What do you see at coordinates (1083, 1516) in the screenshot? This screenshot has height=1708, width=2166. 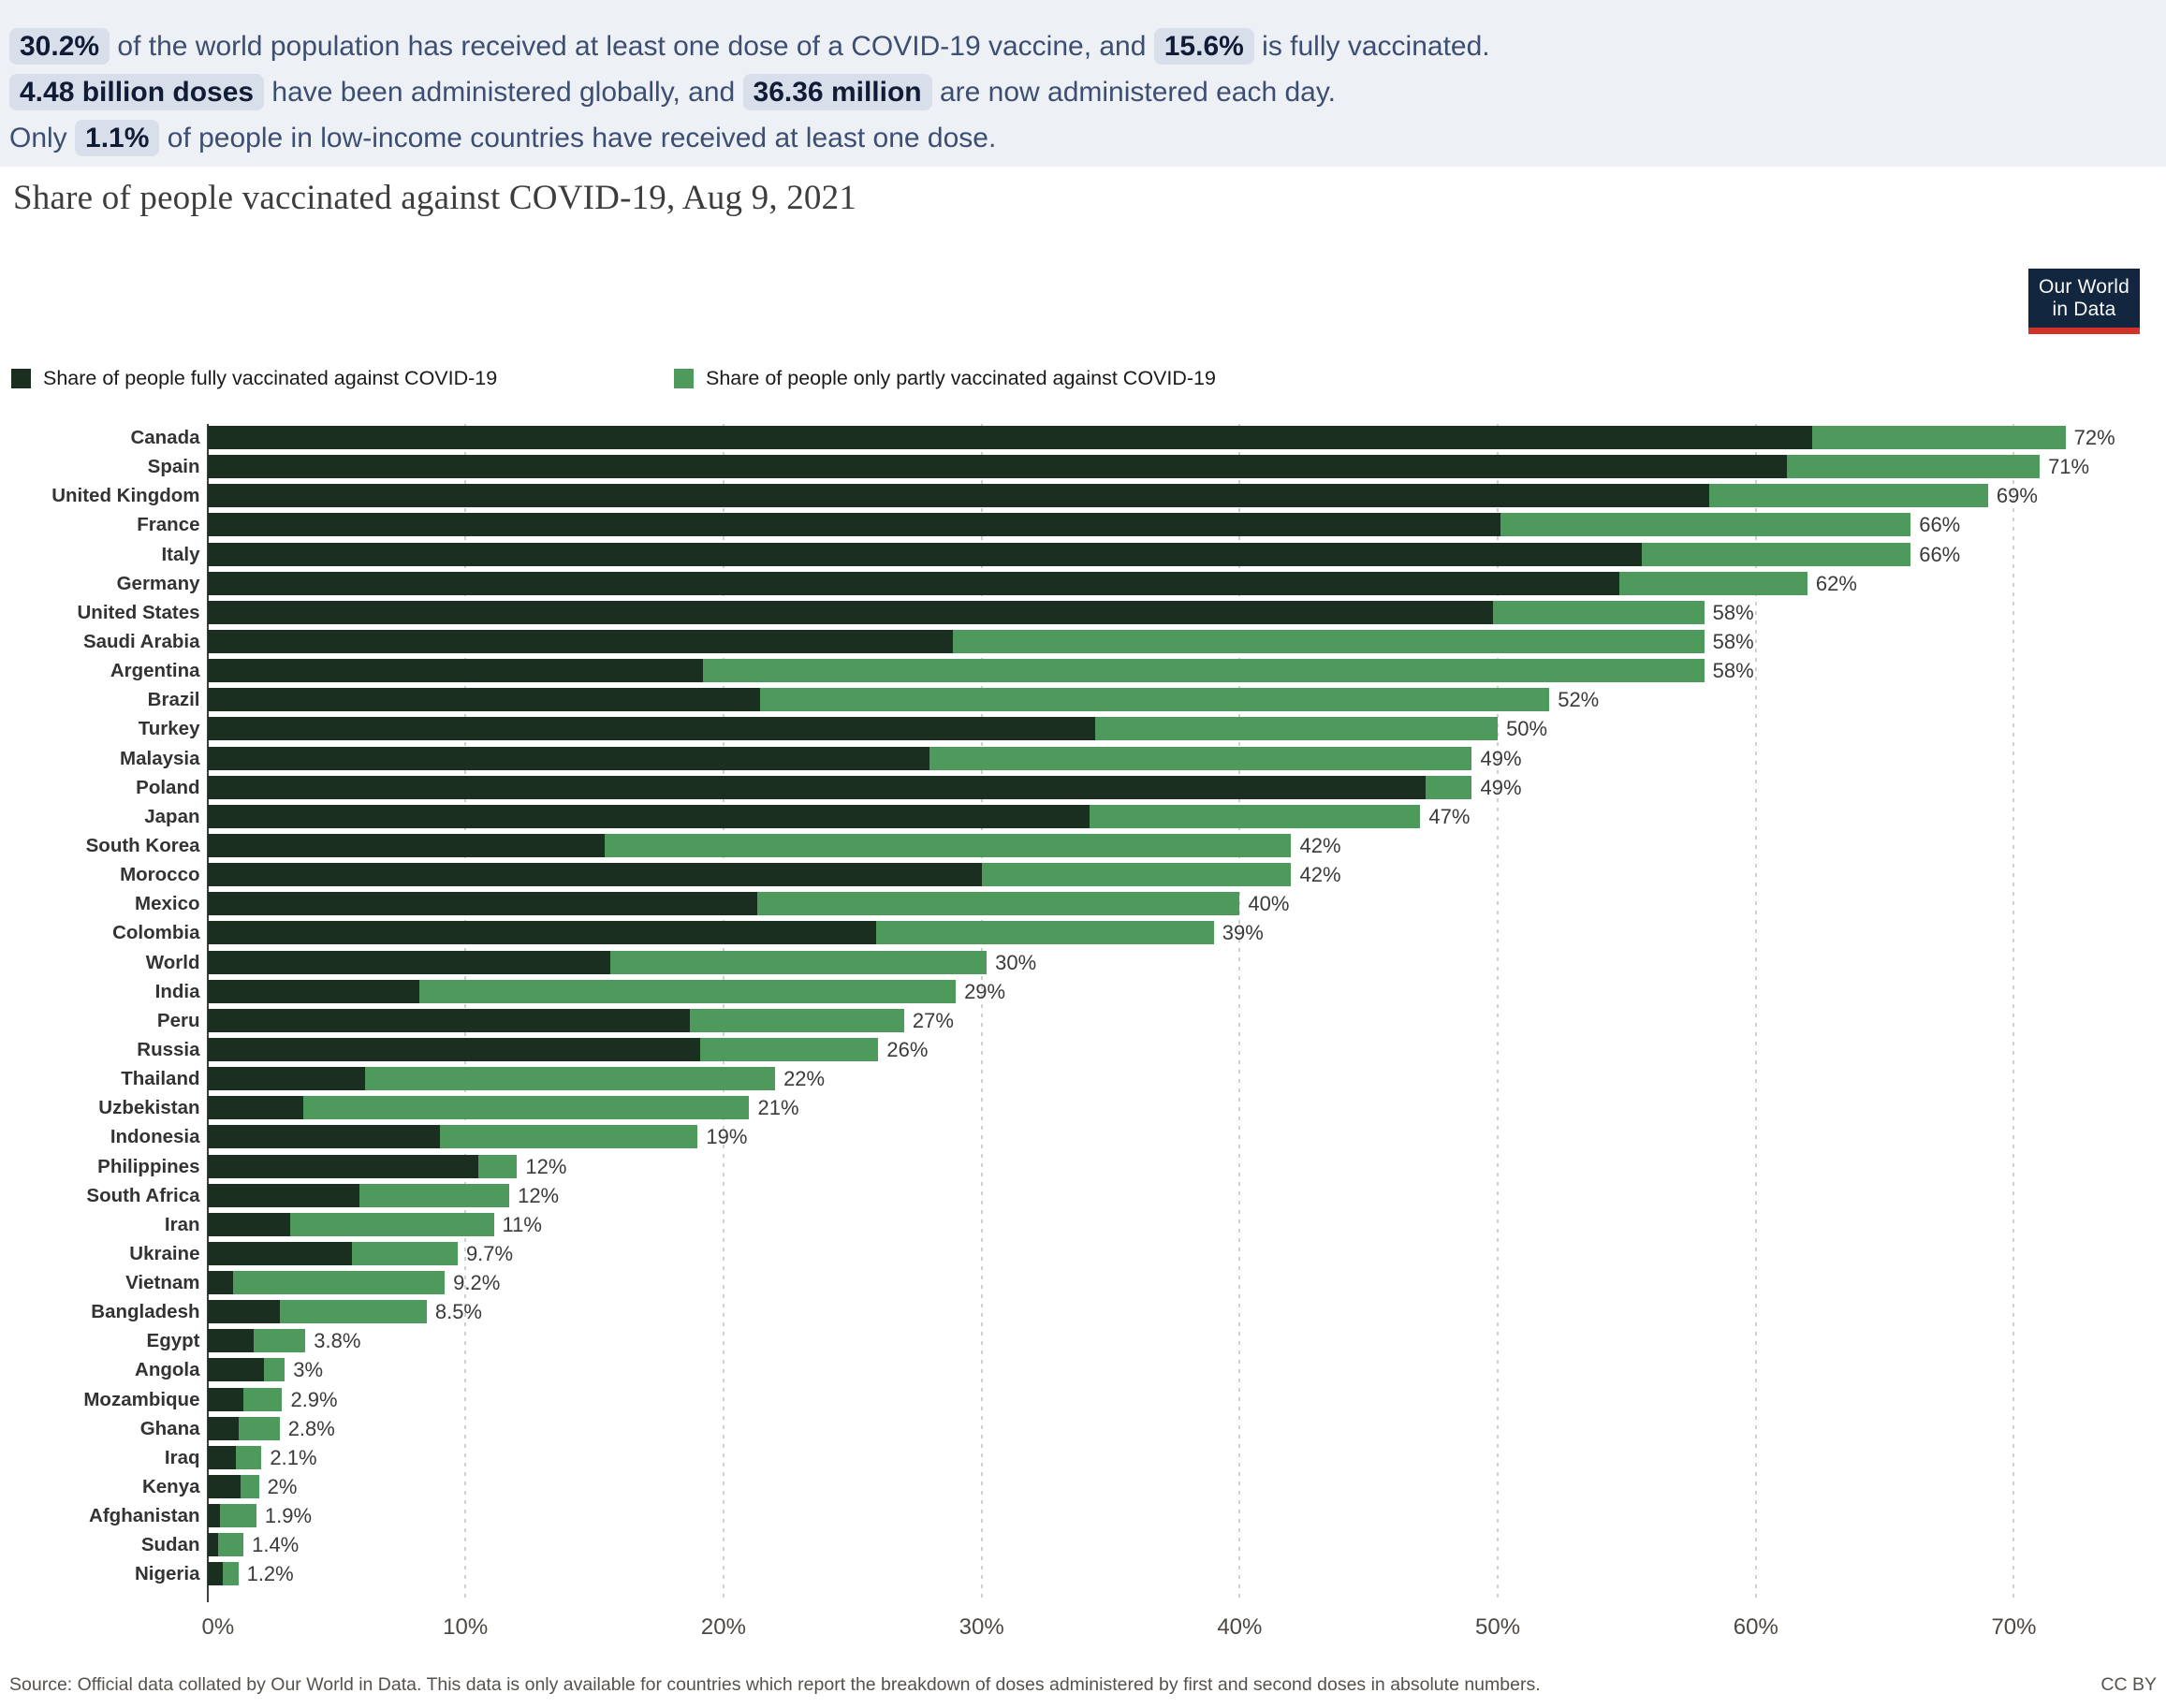 I see `bar-row-afghanistan: Afghanistan 1.9%` at bounding box center [1083, 1516].